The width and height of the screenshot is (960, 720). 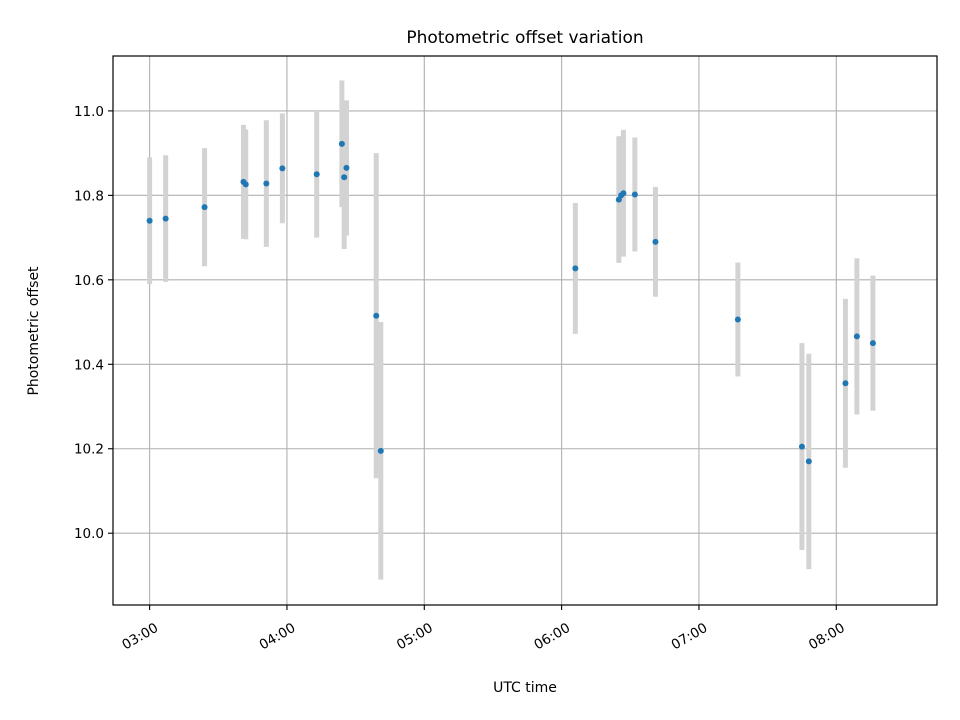 I want to click on y-tick-label: 10.8, so click(x=89, y=196).